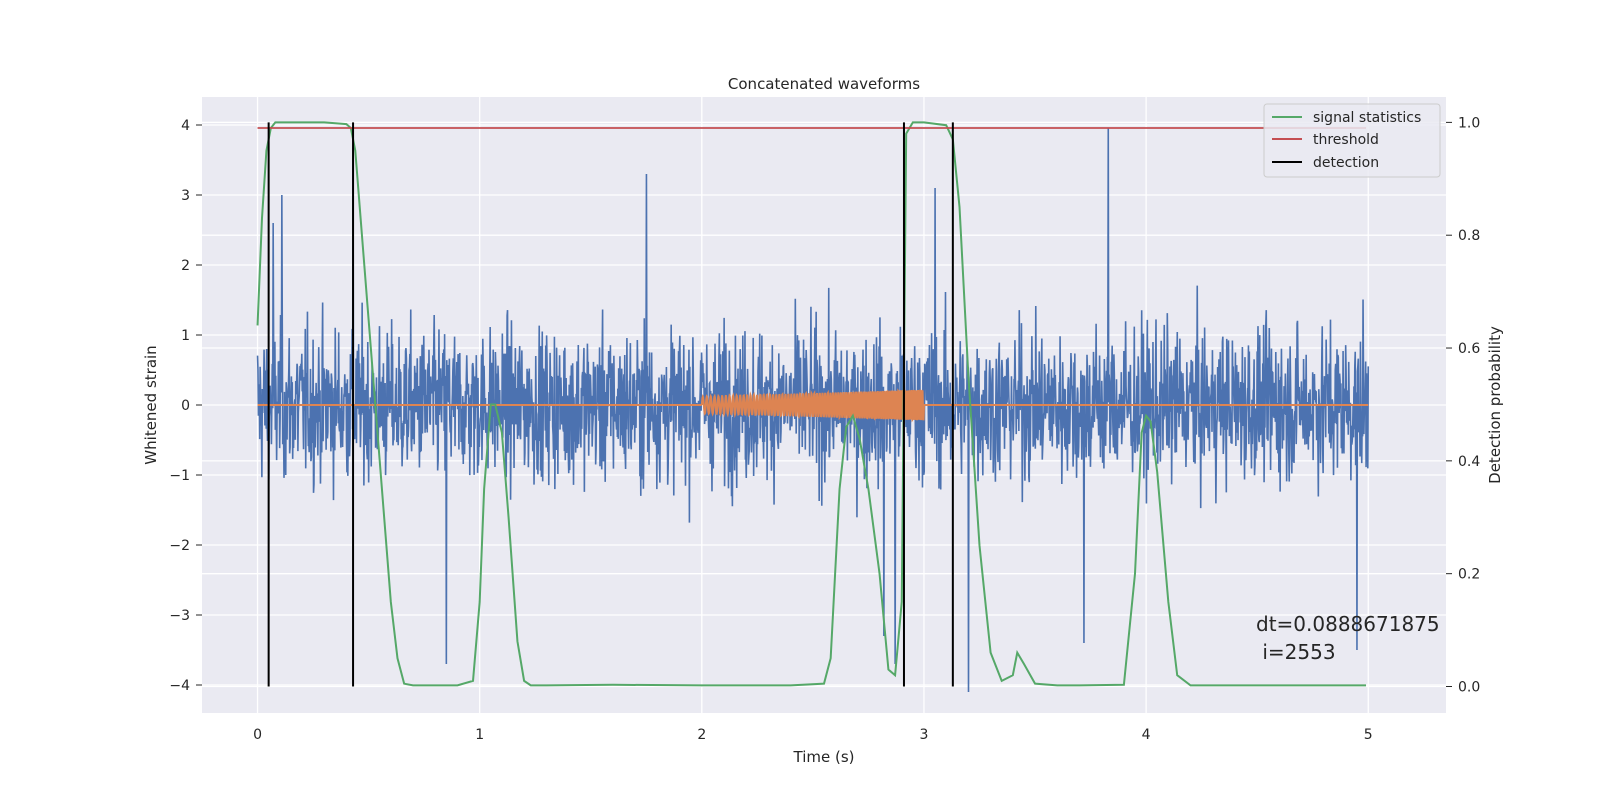  Describe the element at coordinates (824, 84) in the screenshot. I see `chart-title: Concatenated waveforms` at that location.